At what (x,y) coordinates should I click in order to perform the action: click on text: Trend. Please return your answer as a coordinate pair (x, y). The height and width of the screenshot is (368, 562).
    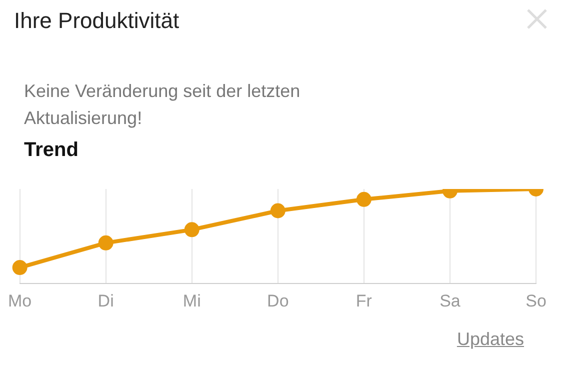
    Looking at the image, I should click on (51, 150).